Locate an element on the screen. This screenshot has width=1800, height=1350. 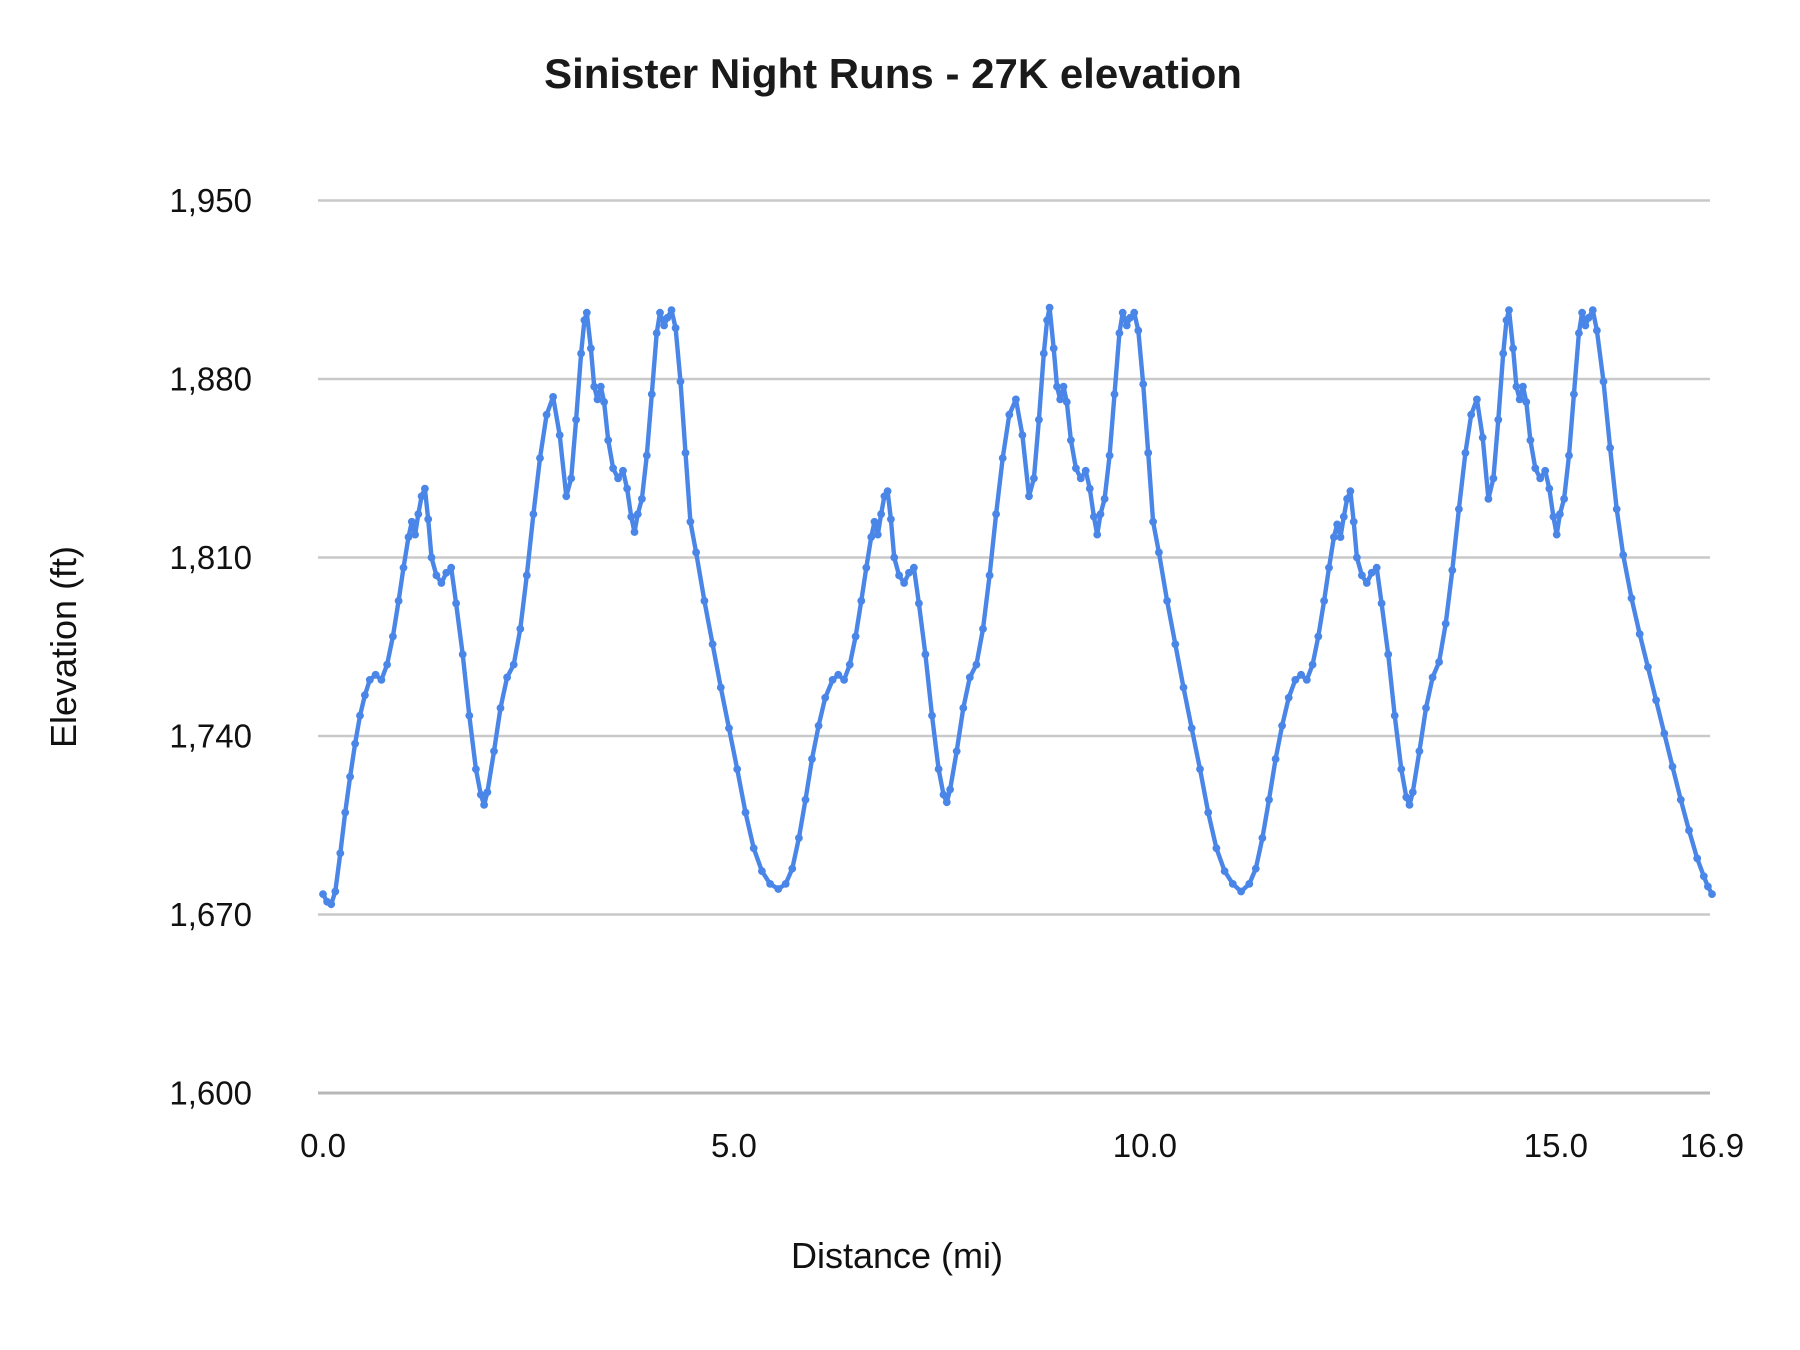
x-tick-label: 15.0 is located at coordinates (1556, 1145).